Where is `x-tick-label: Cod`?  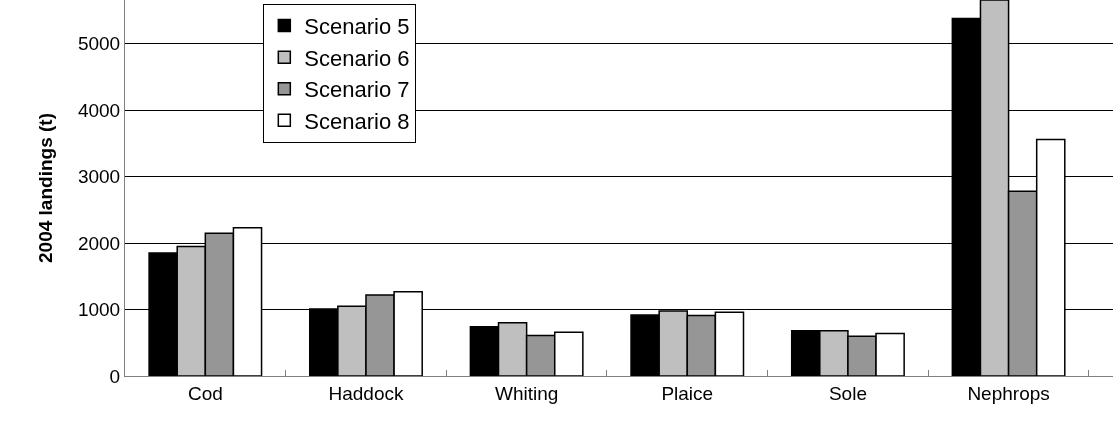
x-tick-label: Cod is located at coordinates (205, 393).